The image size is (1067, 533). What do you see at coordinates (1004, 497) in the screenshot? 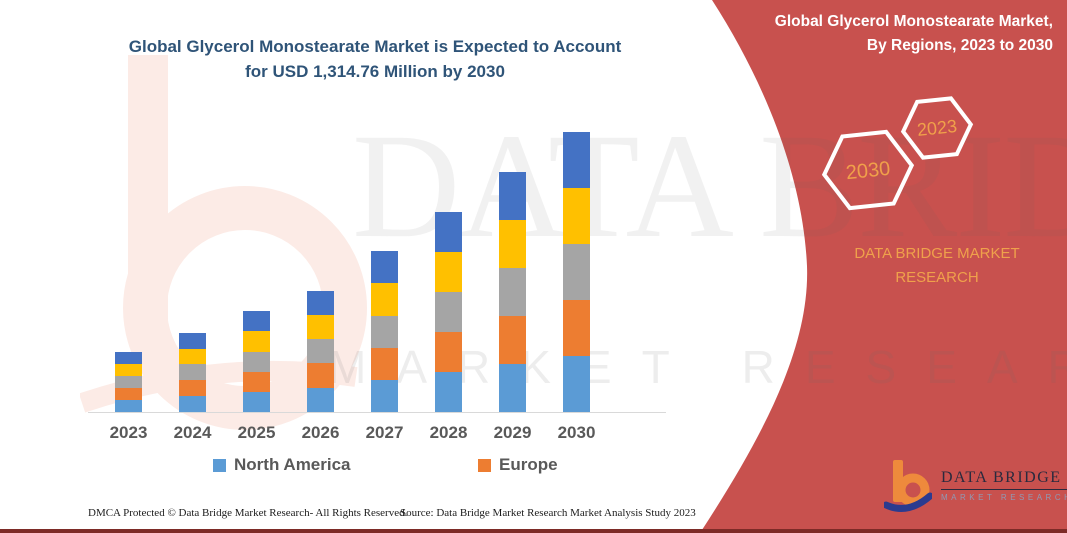
I see `company-logo-subtitle: MARKET RESEARCH` at bounding box center [1004, 497].